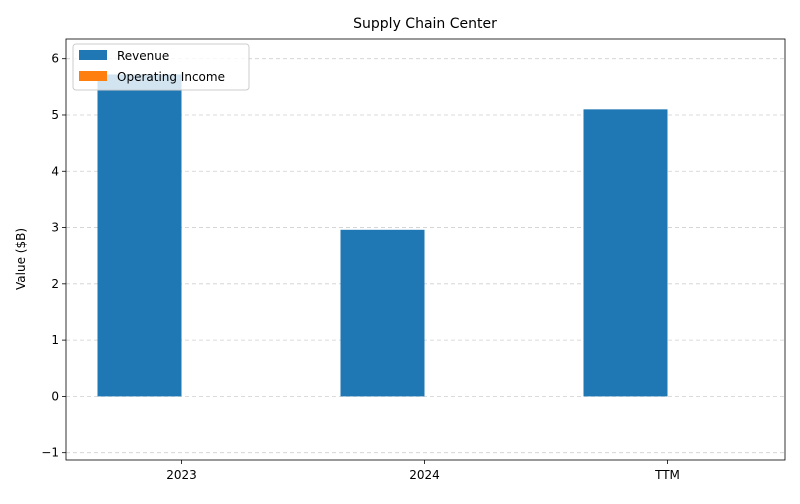  I want to click on legend-label: Revenue, so click(143, 56).